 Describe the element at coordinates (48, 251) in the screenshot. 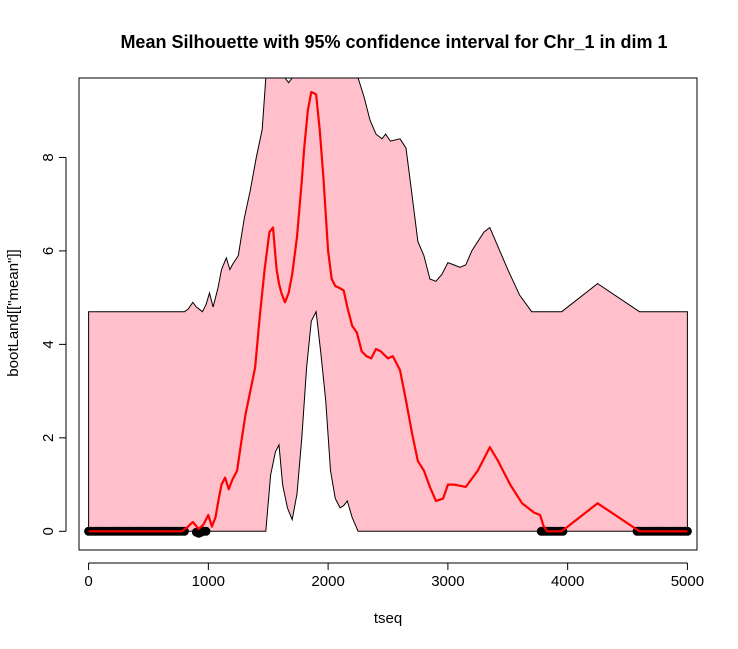

I see `y-tick-label: 6` at that location.